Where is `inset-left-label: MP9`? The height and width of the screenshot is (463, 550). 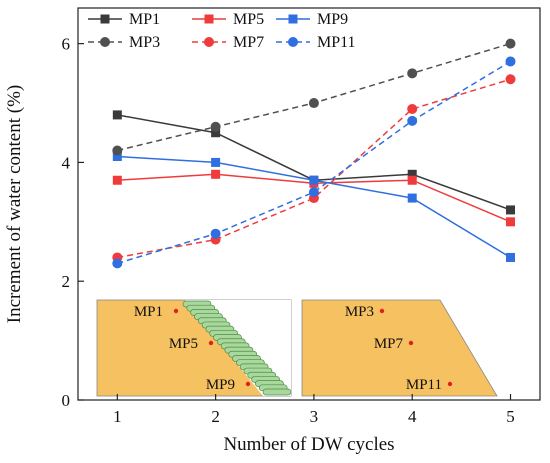
inset-left-label: MP9 is located at coordinates (220, 385).